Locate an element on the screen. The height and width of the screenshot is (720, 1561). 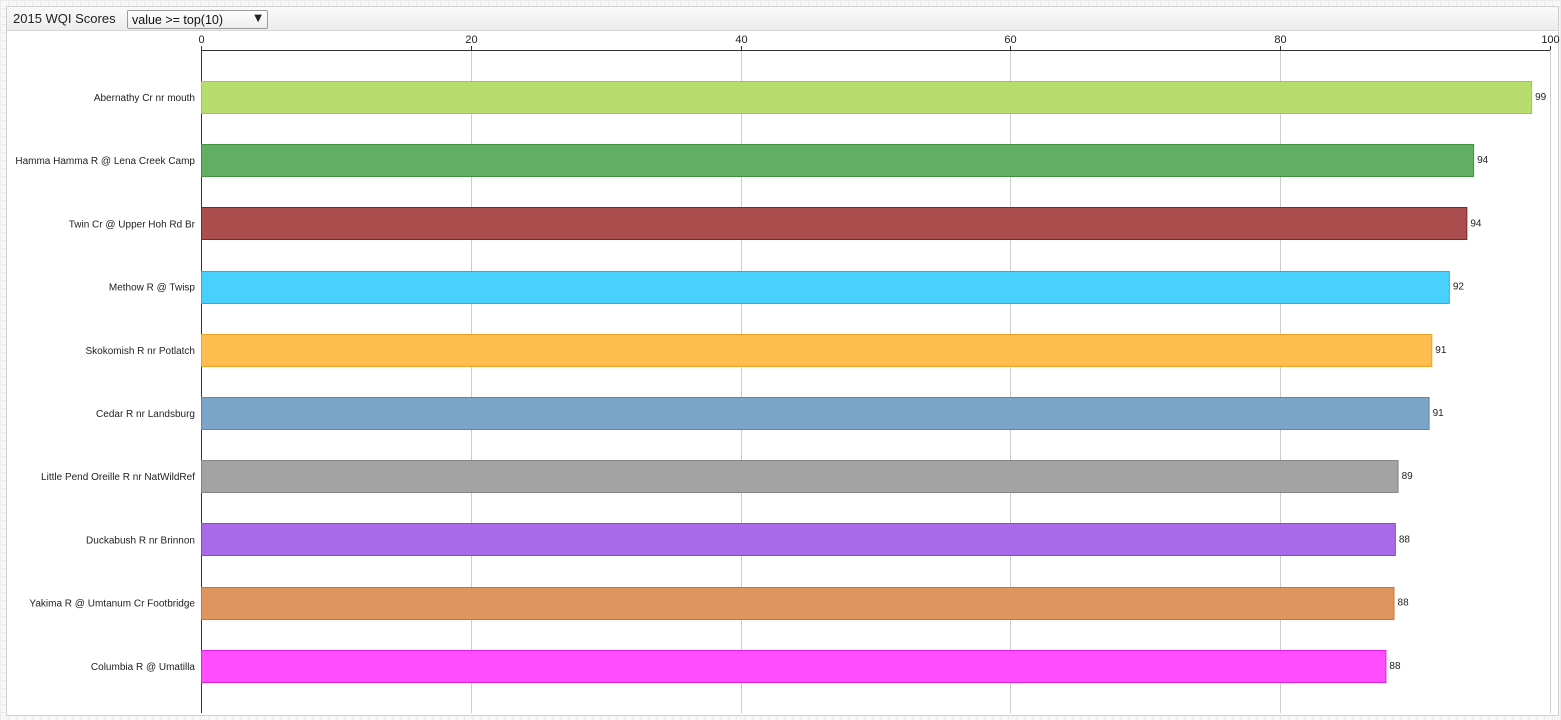
category-label: Yakima R @ Umtanum Cr Footbridge is located at coordinates (112, 604).